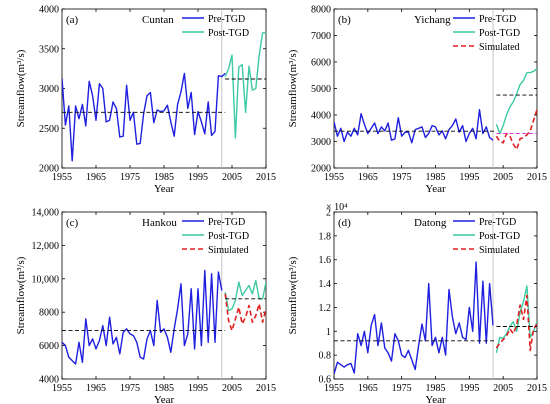  What do you see at coordinates (344, 223) in the screenshot?
I see `panel-label: (d)` at bounding box center [344, 223].